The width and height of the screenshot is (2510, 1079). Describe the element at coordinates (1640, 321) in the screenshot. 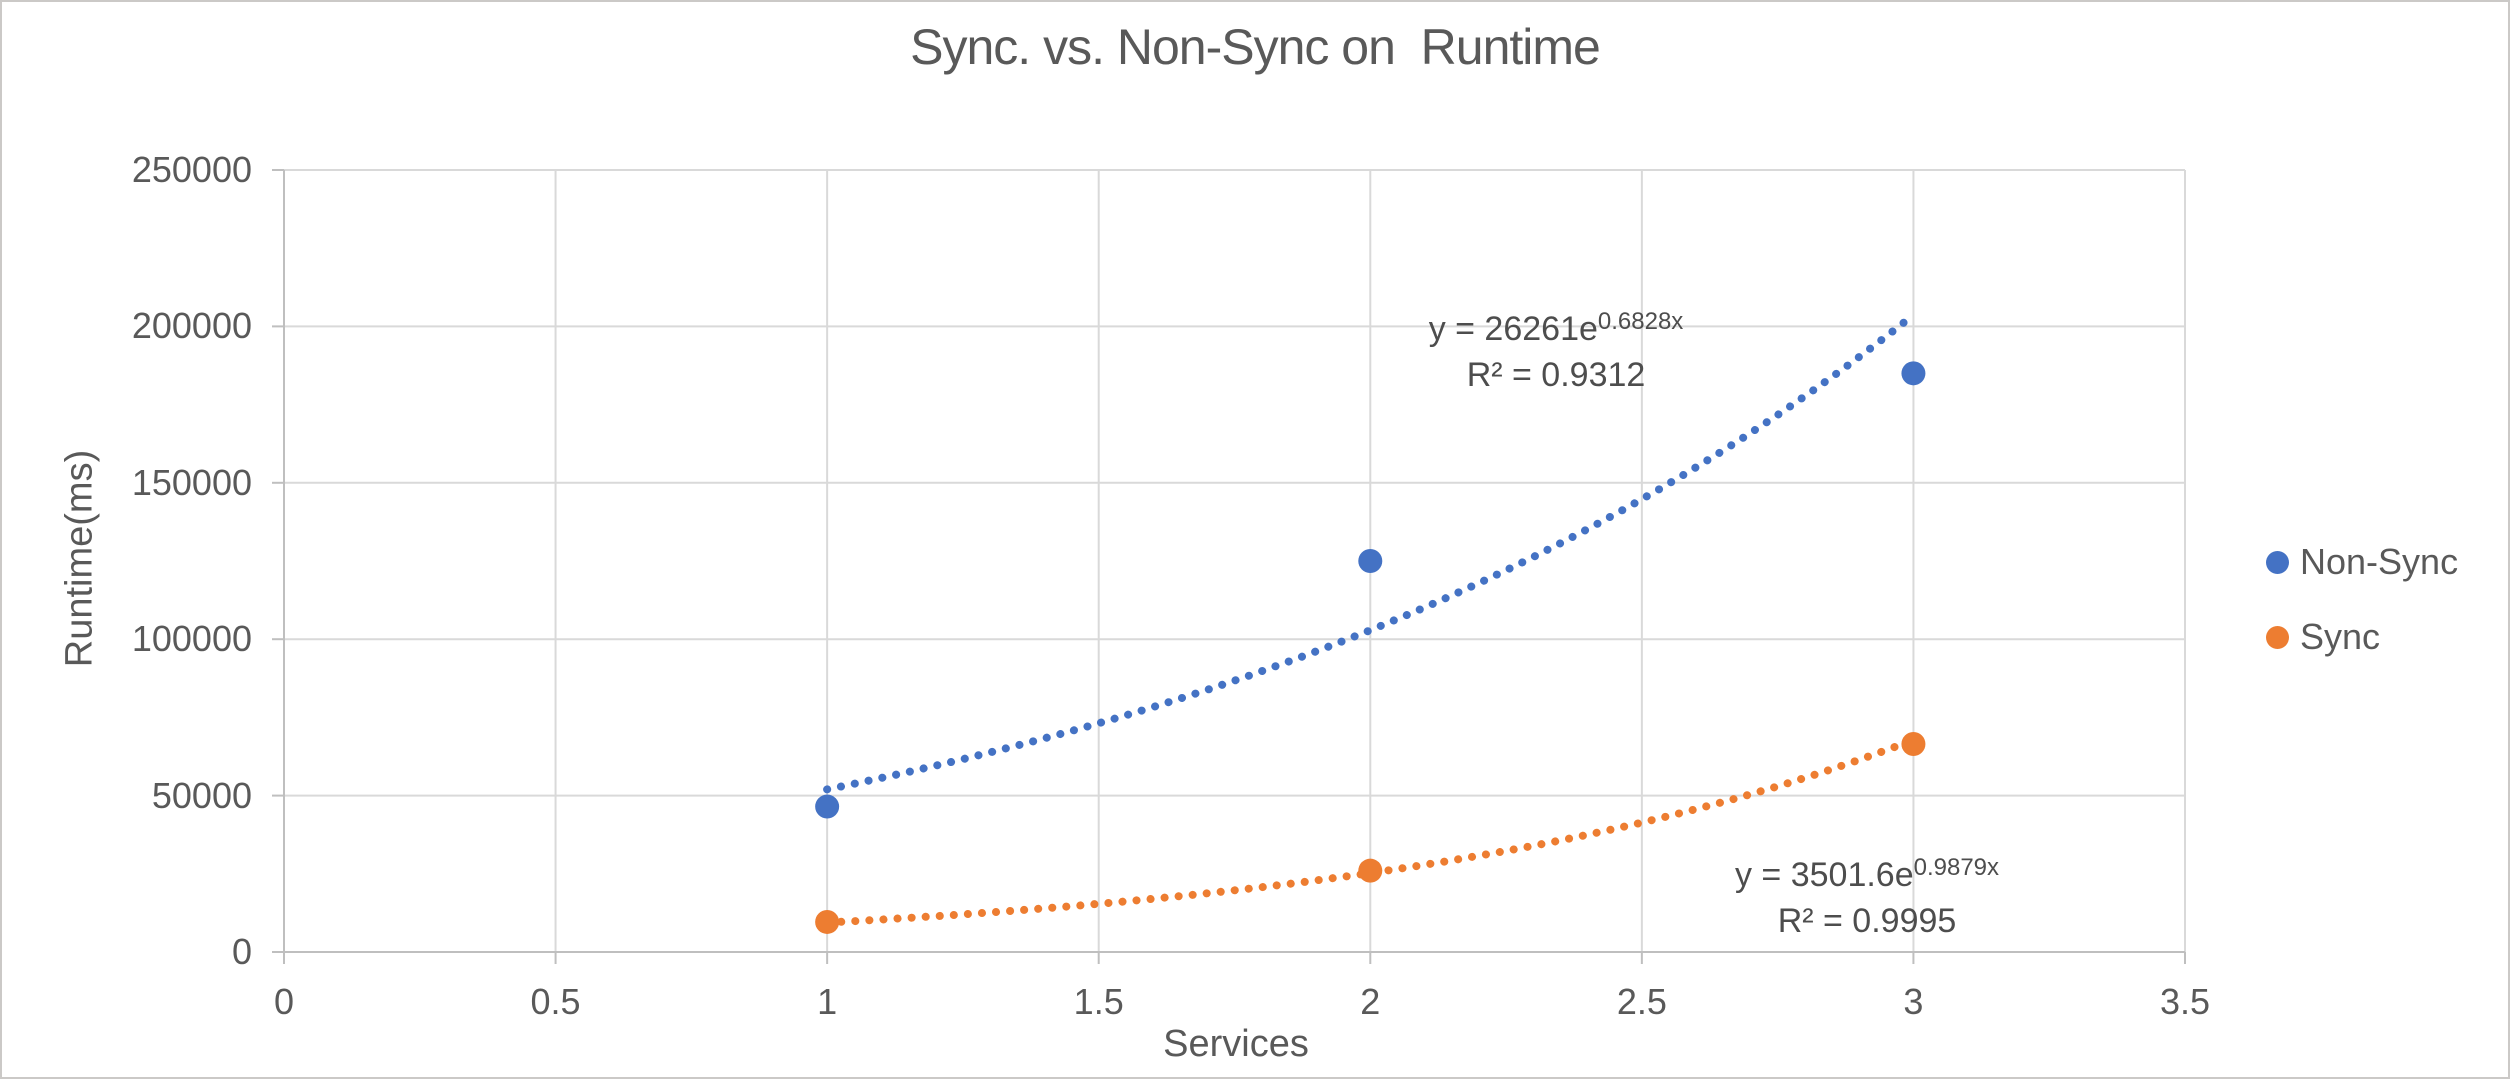

I see `trendline-exponent-non-sync: 0.6828x` at that location.